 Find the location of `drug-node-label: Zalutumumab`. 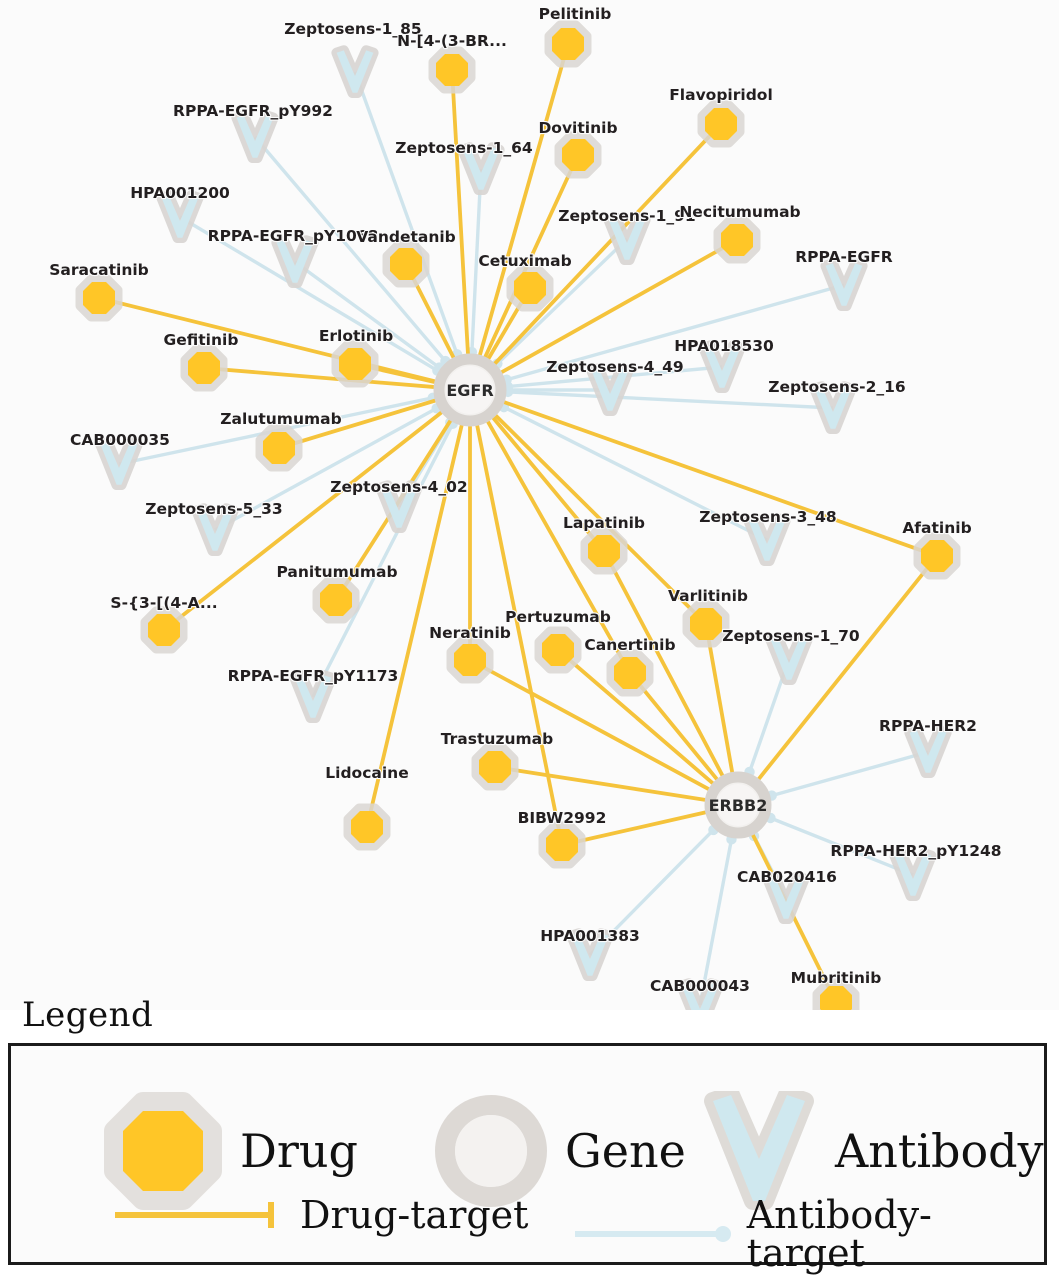

drug-node-label: Zalutumumab is located at coordinates (280, 419).